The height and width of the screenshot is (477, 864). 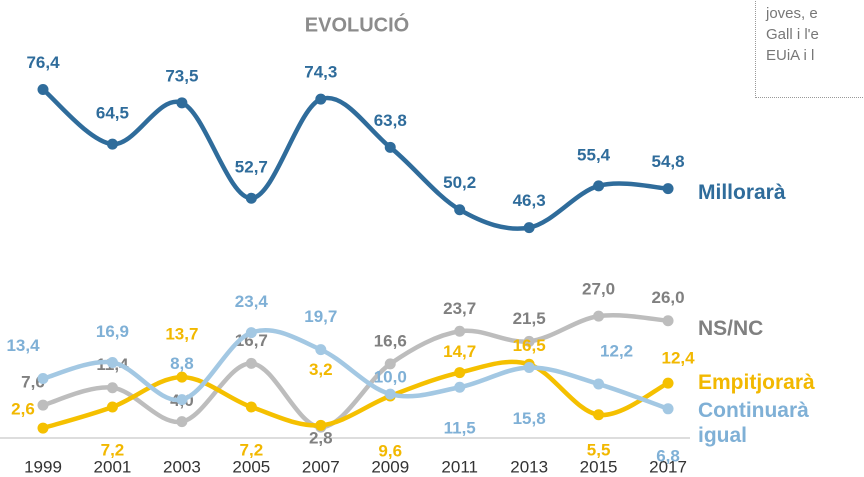 I want to click on data-label: 73,5, so click(x=181, y=75).